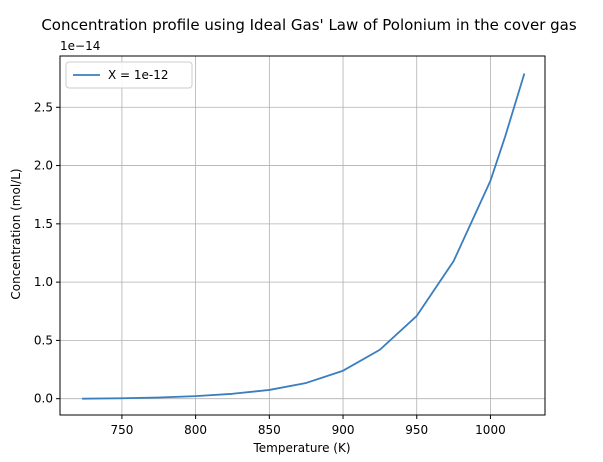  What do you see at coordinates (43, 166) in the screenshot?
I see `y-tick-label: 2.0` at bounding box center [43, 166].